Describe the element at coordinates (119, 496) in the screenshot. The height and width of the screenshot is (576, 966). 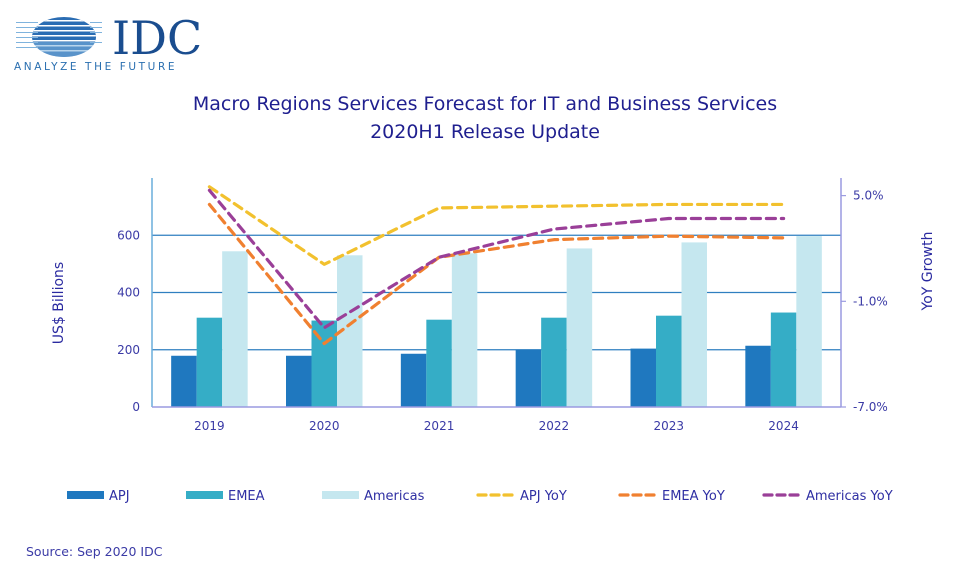
I see `legend-label: APJ` at that location.